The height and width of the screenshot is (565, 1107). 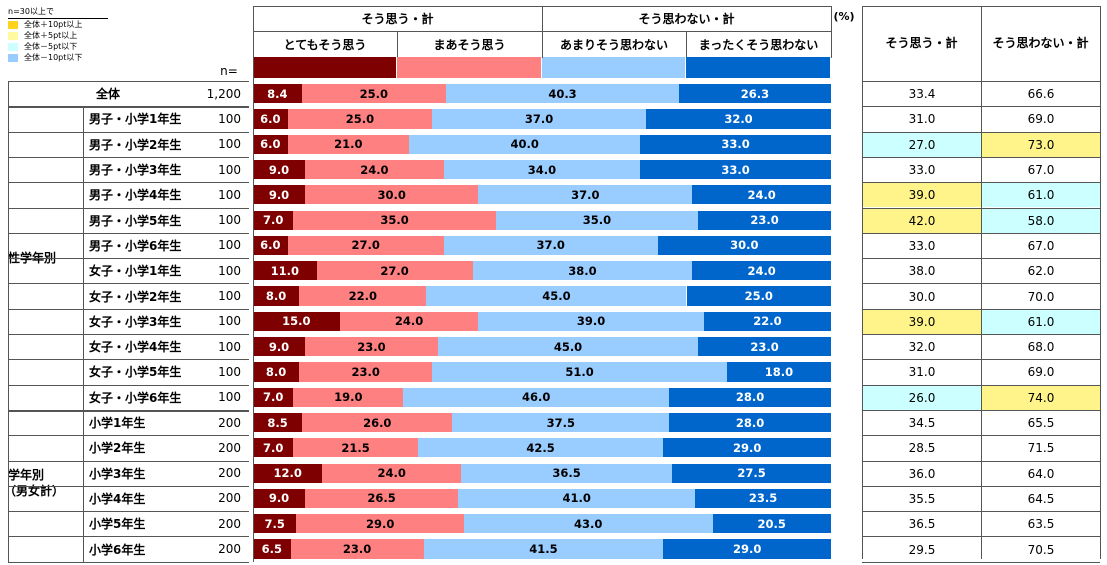 I want to click on bar-segment-0: 8.0, so click(x=276, y=296).